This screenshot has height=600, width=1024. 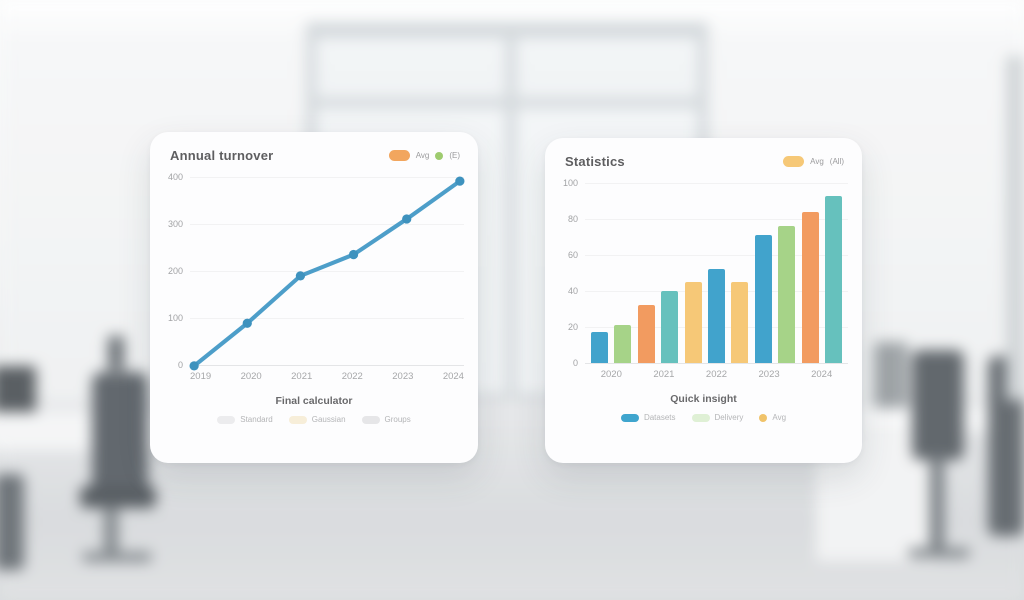 What do you see at coordinates (314, 401) in the screenshot?
I see `chart-caption: Final calculator` at bounding box center [314, 401].